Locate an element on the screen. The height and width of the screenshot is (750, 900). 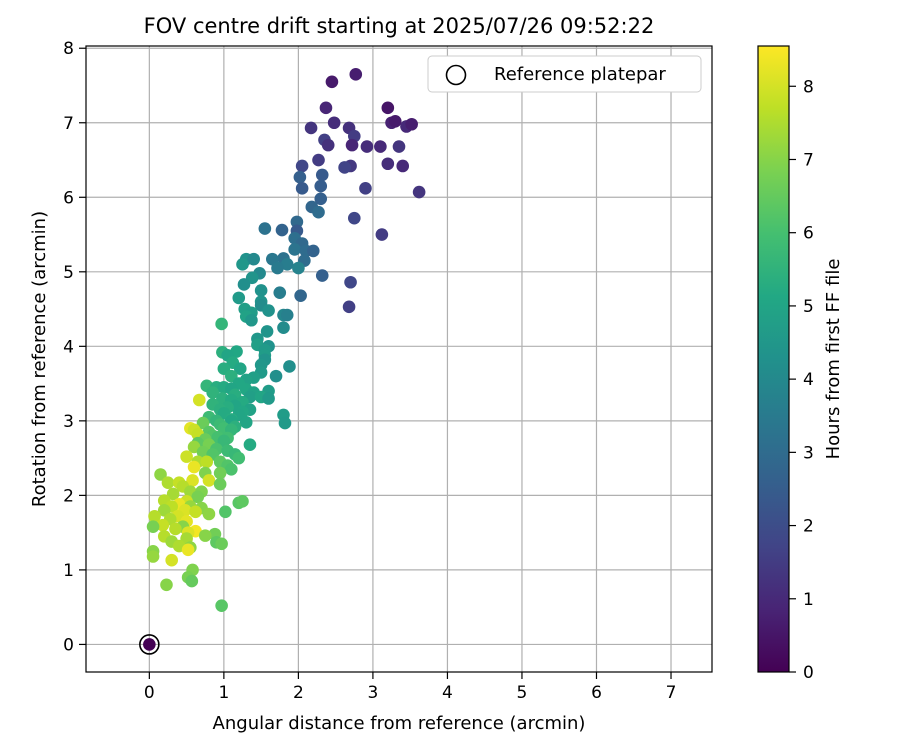
legend-marker is located at coordinates (456, 75).